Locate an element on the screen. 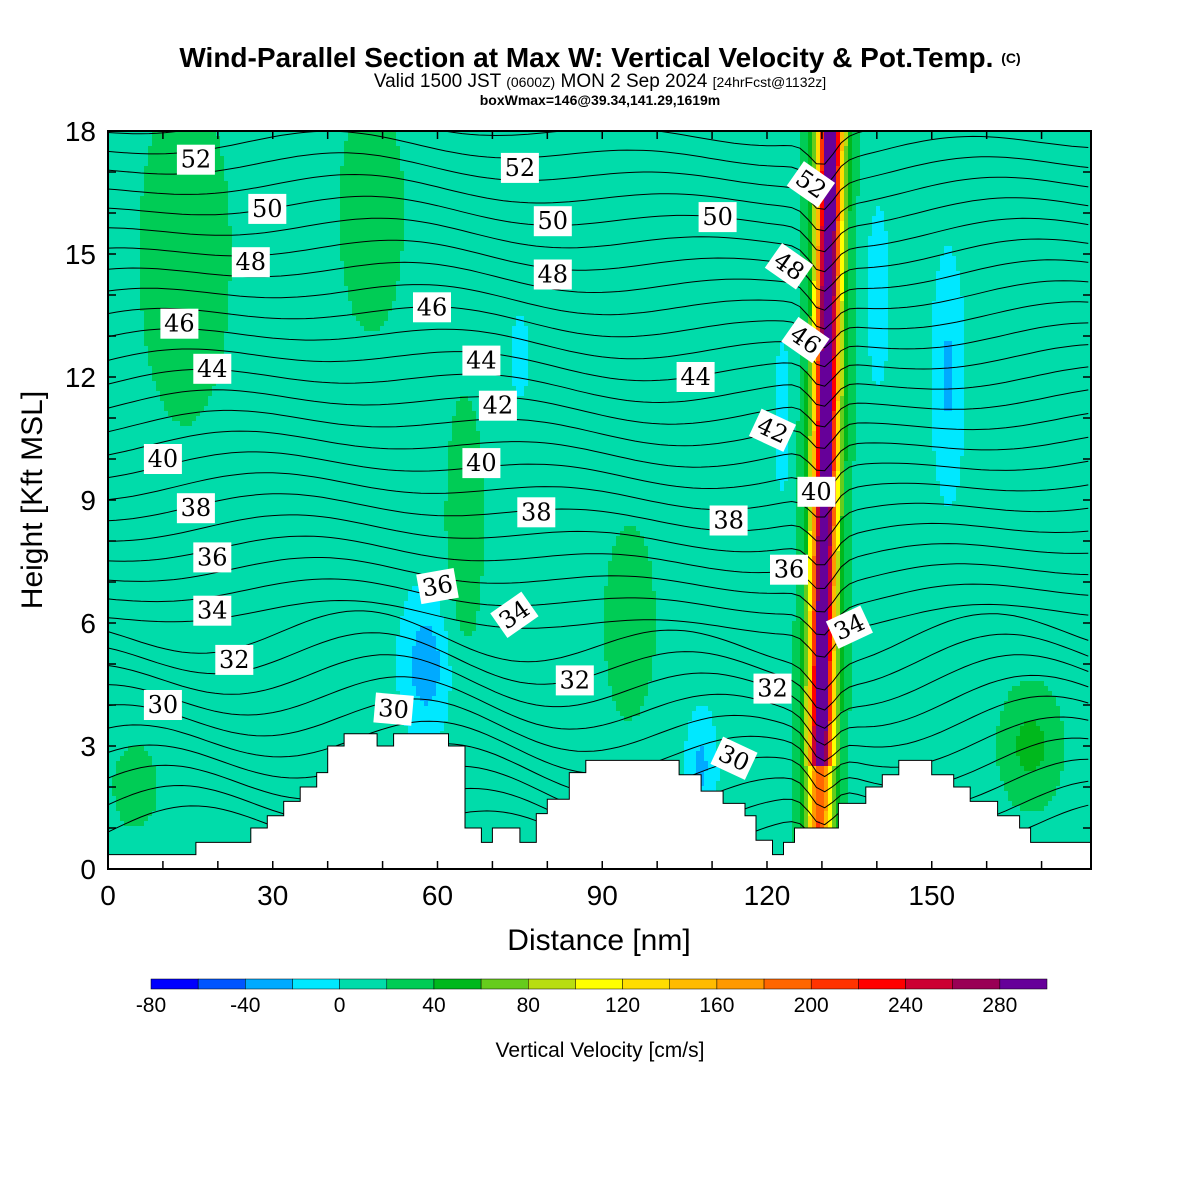 The image size is (1200, 1200). colorbar-tick-label: 200 is located at coordinates (811, 1005).